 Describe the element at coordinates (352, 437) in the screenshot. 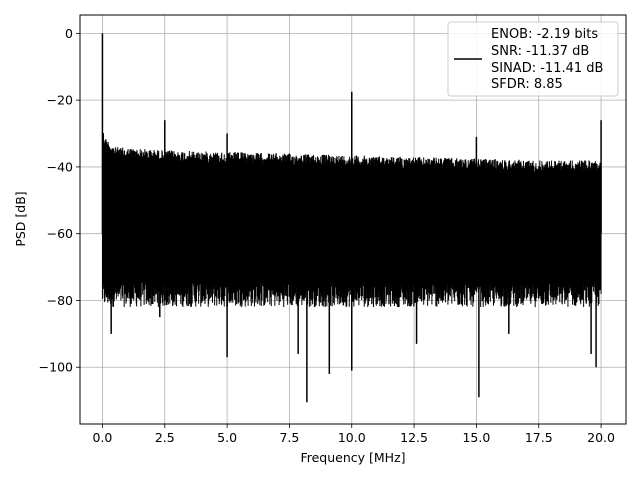

I see `x-tick-label: 10.0` at that location.